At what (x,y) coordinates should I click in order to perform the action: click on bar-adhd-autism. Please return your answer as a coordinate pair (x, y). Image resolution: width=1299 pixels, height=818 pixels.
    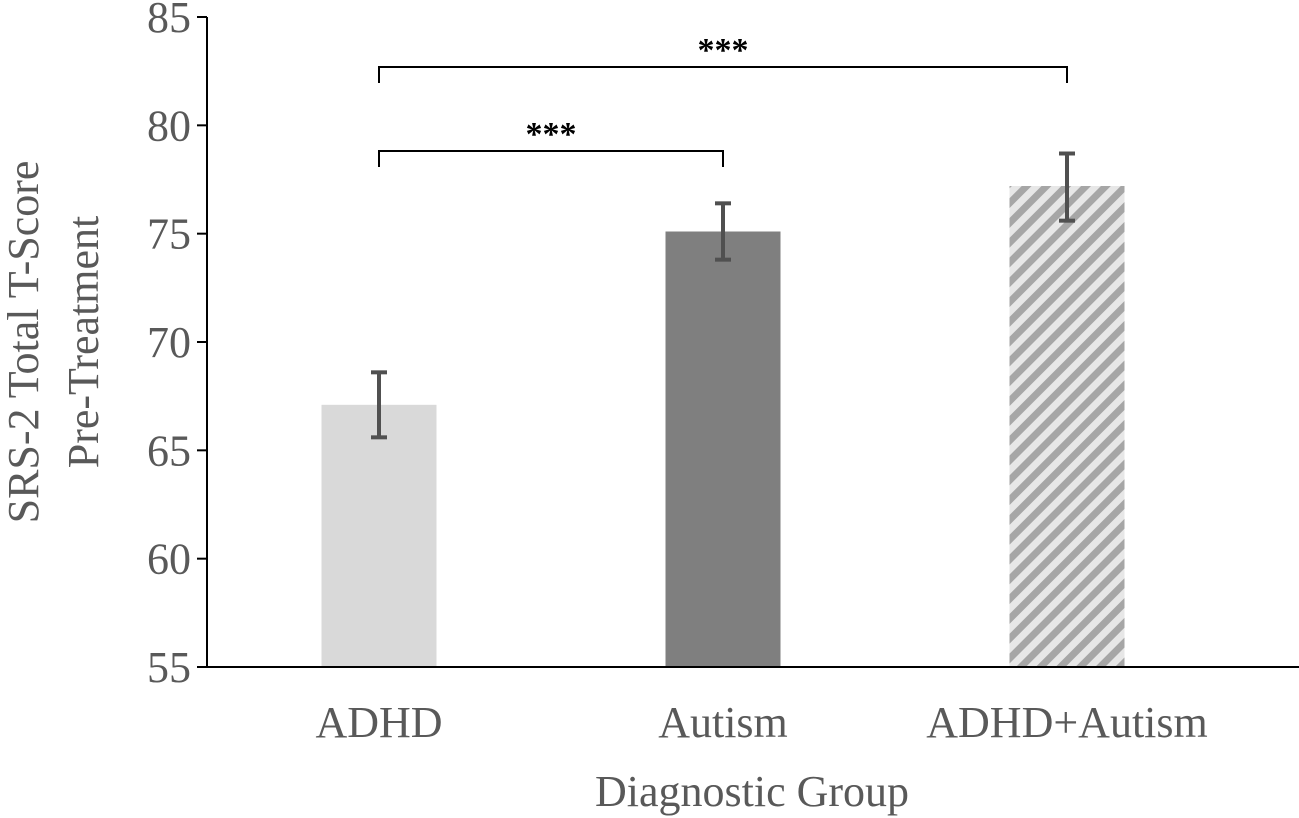
    Looking at the image, I should click on (1067, 426).